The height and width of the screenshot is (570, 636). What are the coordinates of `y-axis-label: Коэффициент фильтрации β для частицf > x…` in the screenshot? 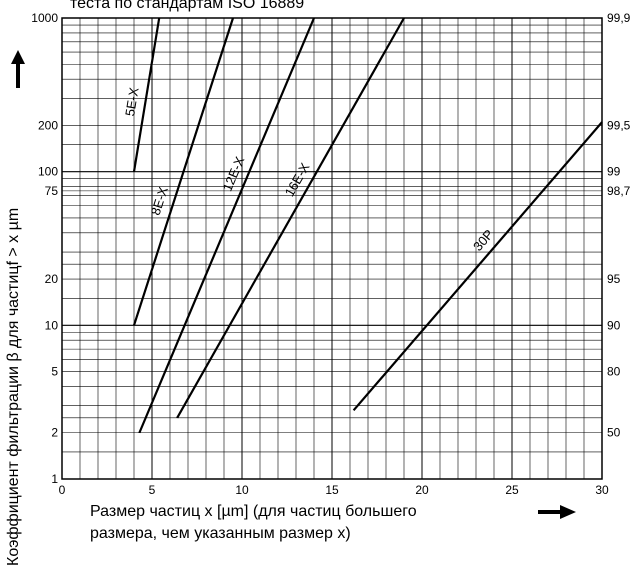 It's located at (13, 387).